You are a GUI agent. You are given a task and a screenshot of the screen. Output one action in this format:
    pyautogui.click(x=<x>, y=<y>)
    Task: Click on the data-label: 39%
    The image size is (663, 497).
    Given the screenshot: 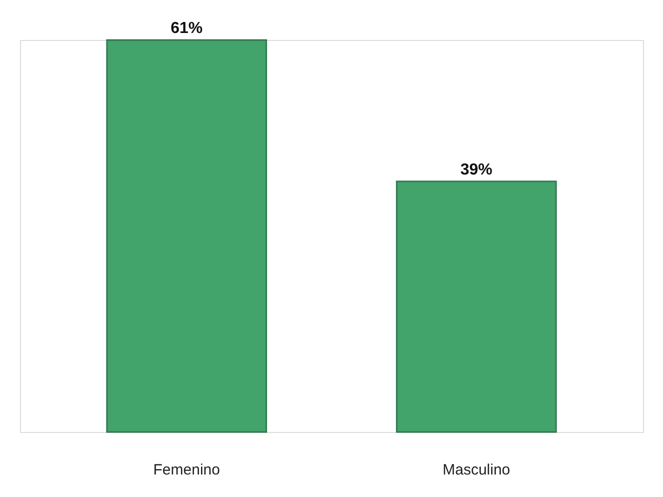 What is the action you would take?
    pyautogui.click(x=476, y=169)
    